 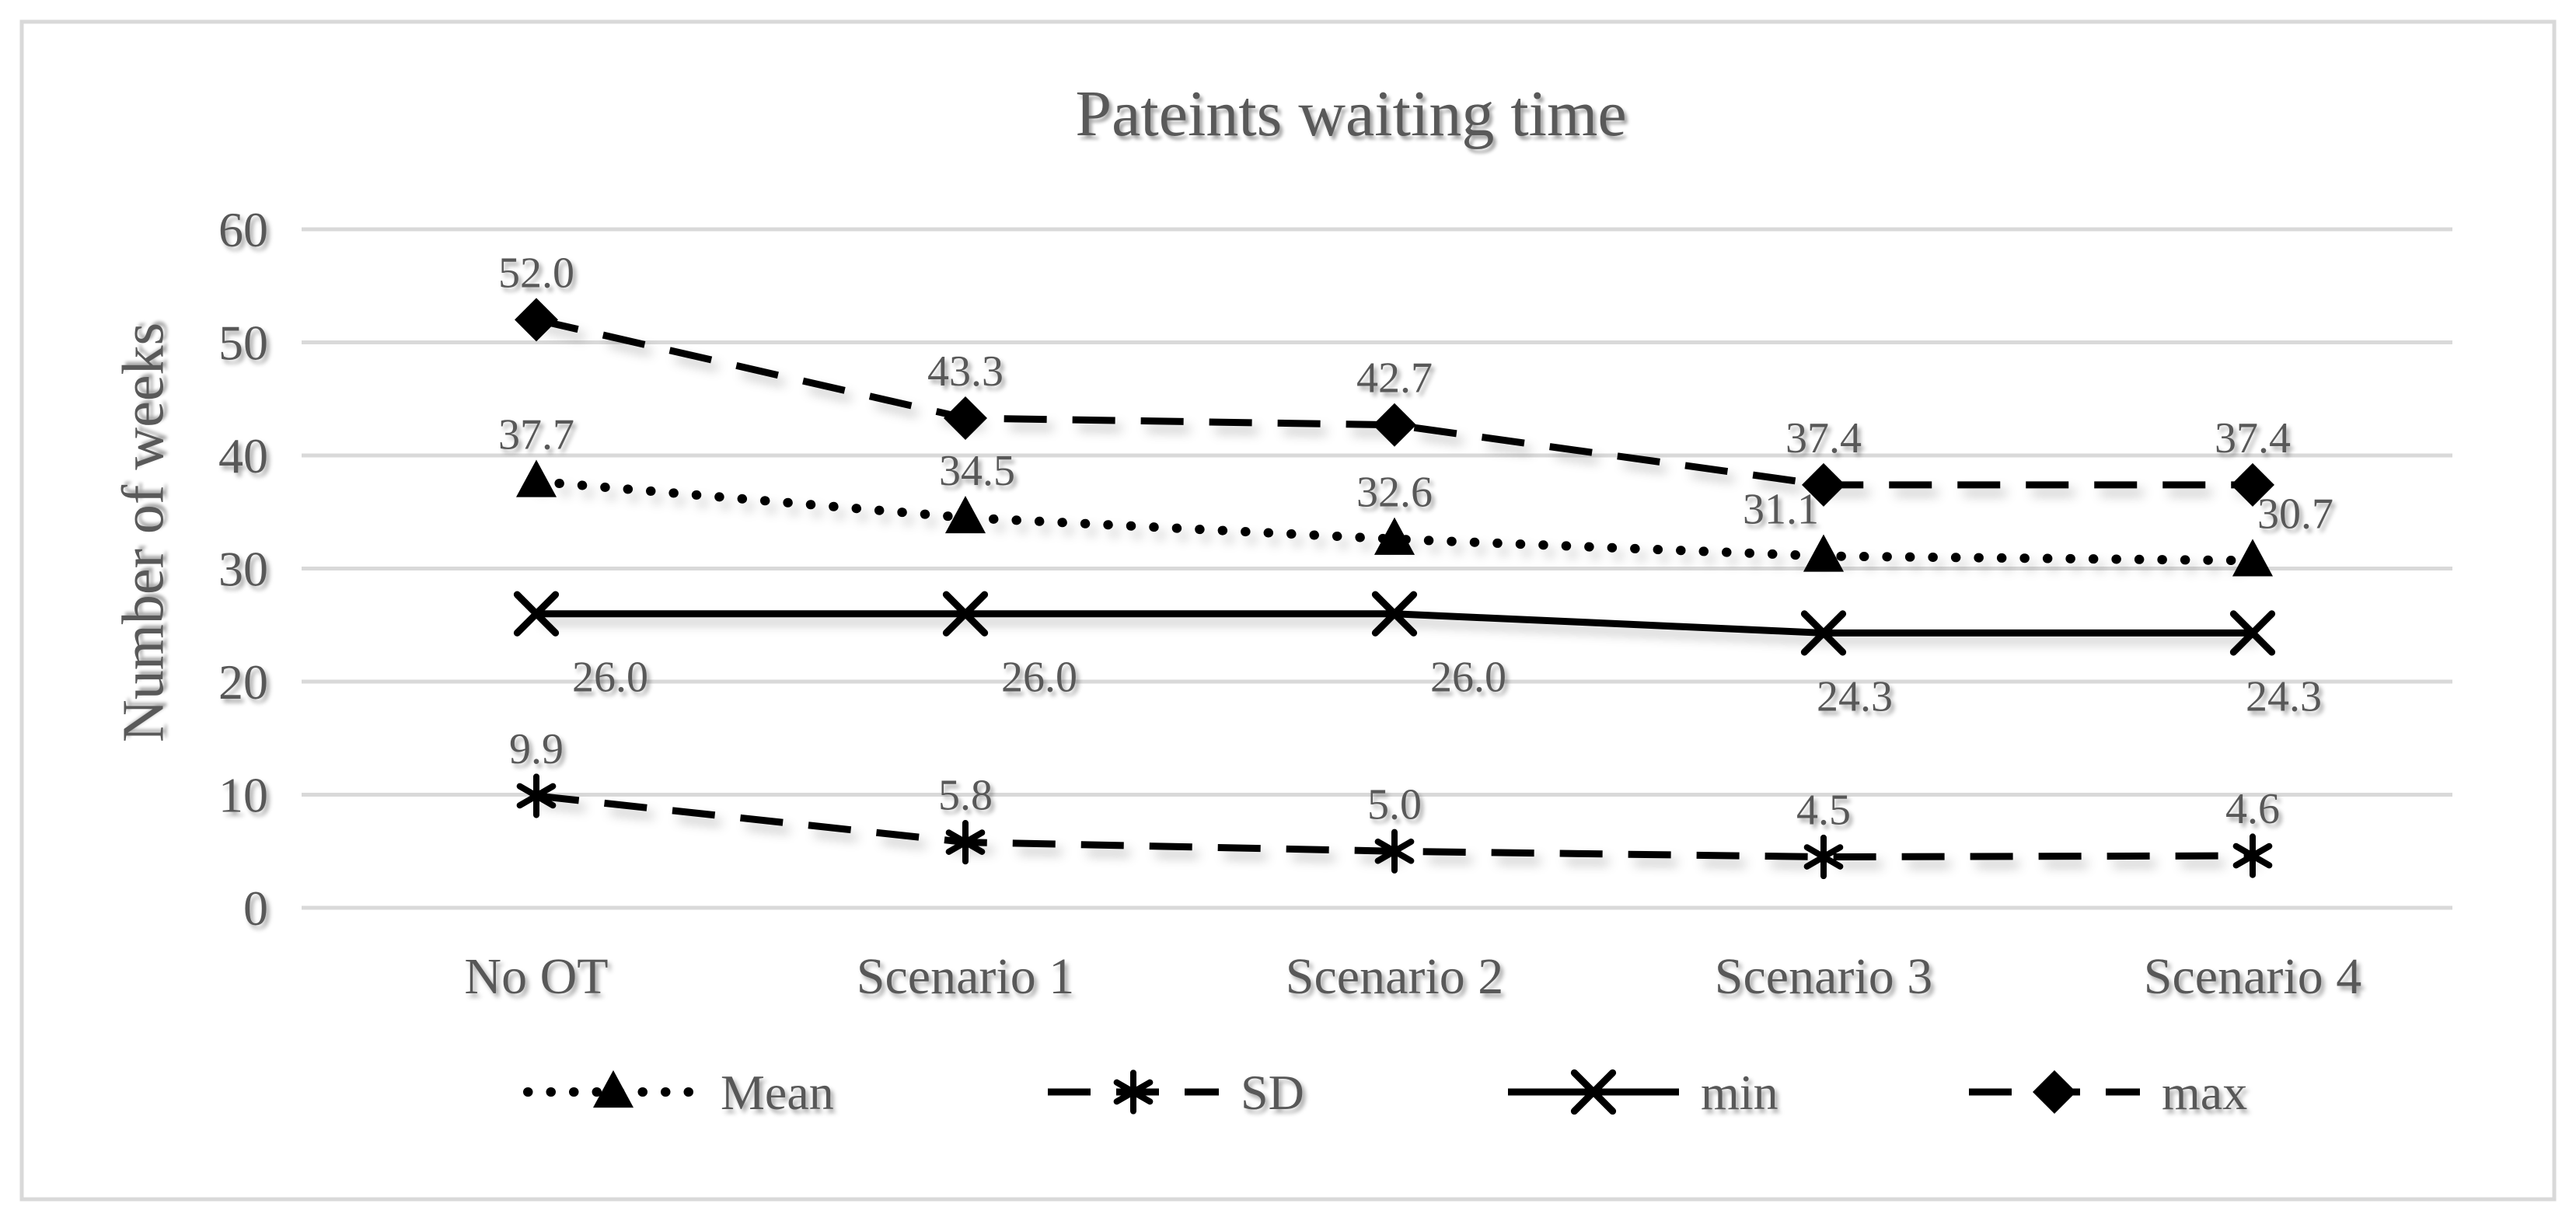 What do you see at coordinates (1273, 1092) in the screenshot?
I see `legend-label: SD` at bounding box center [1273, 1092].